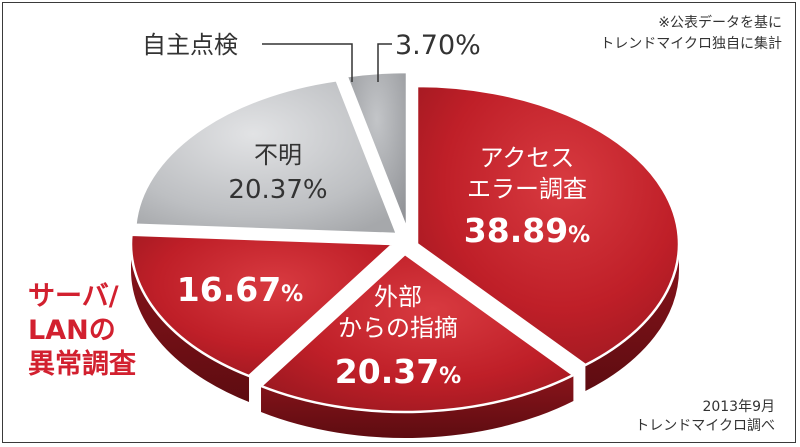 The width and height of the screenshot is (800, 447). Describe the element at coordinates (632, 318) in the screenshot. I see `slice-side-access-error` at that location.